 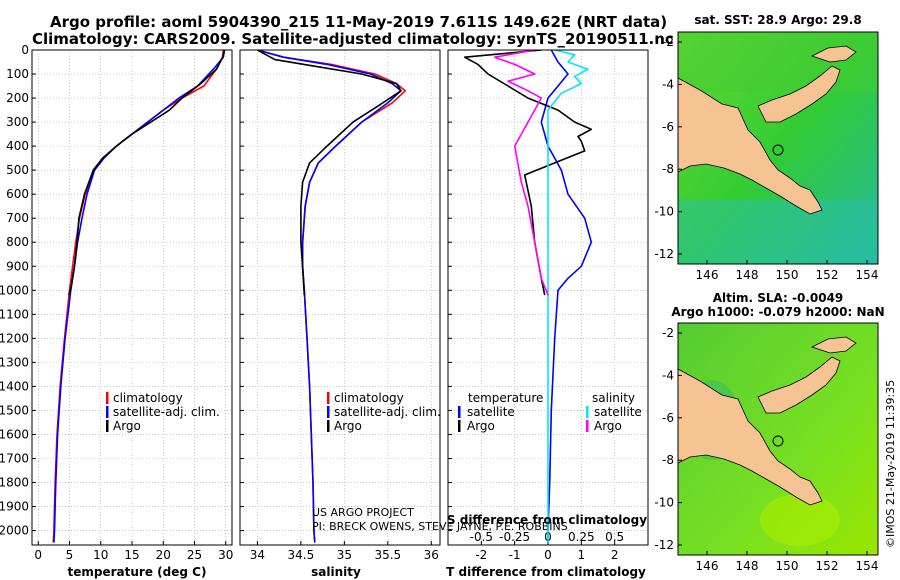 What do you see at coordinates (329, 296) in the screenshot?
I see `series-line-satellite-adj-clim-` at bounding box center [329, 296].